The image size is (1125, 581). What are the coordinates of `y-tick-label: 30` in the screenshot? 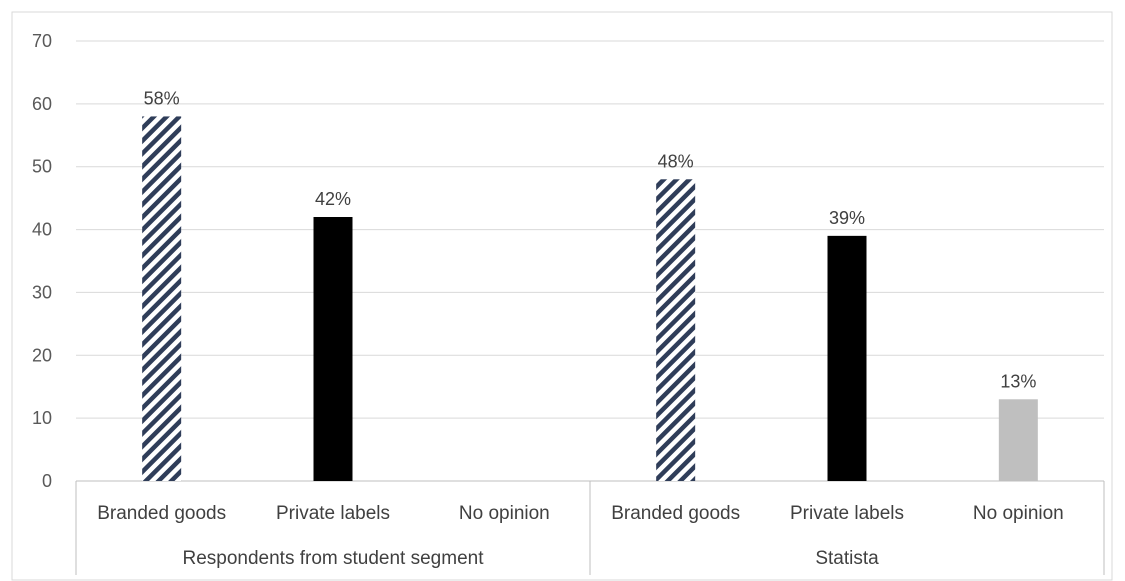 It's located at (42, 292).